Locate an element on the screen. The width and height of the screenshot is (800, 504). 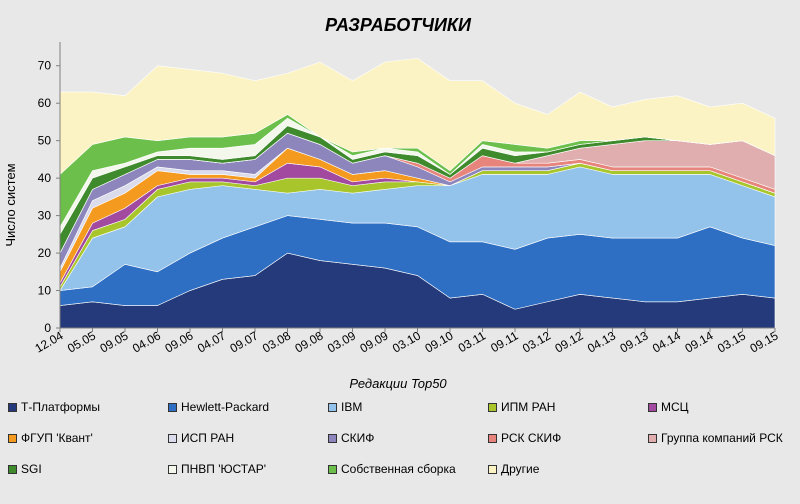
legend-item: МСЦ is located at coordinates (668, 407).